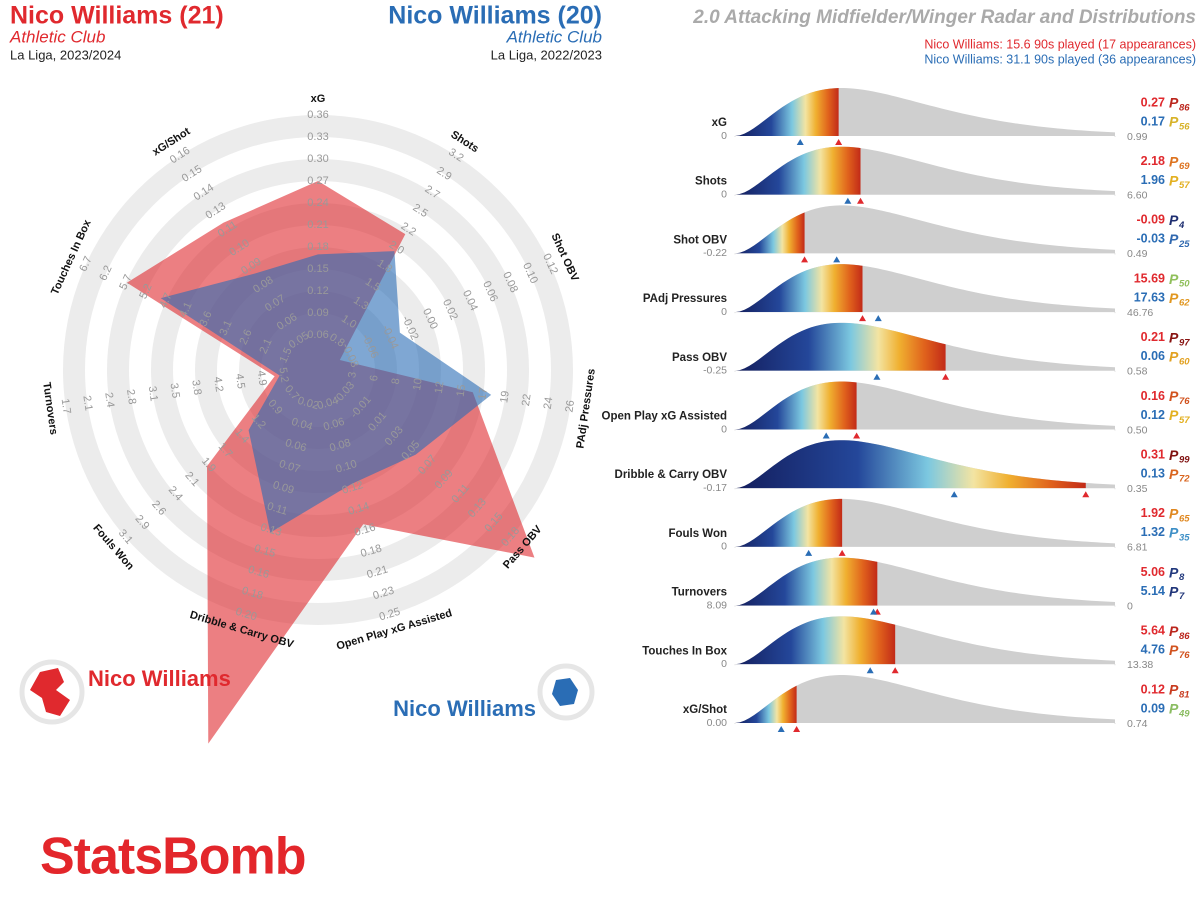 Image resolution: width=1200 pixels, height=907 pixels. I want to click on row-label: Touches In Box, so click(684, 651).